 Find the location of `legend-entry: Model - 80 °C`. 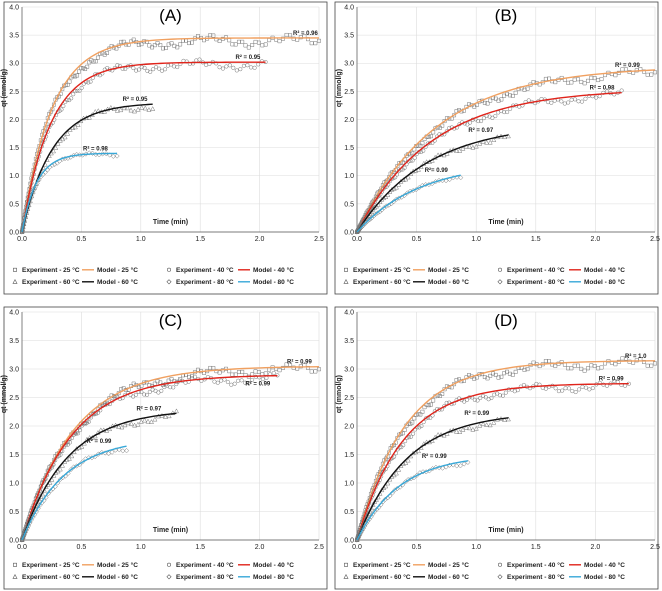

legend-entry: Model - 80 °C is located at coordinates (604, 282).